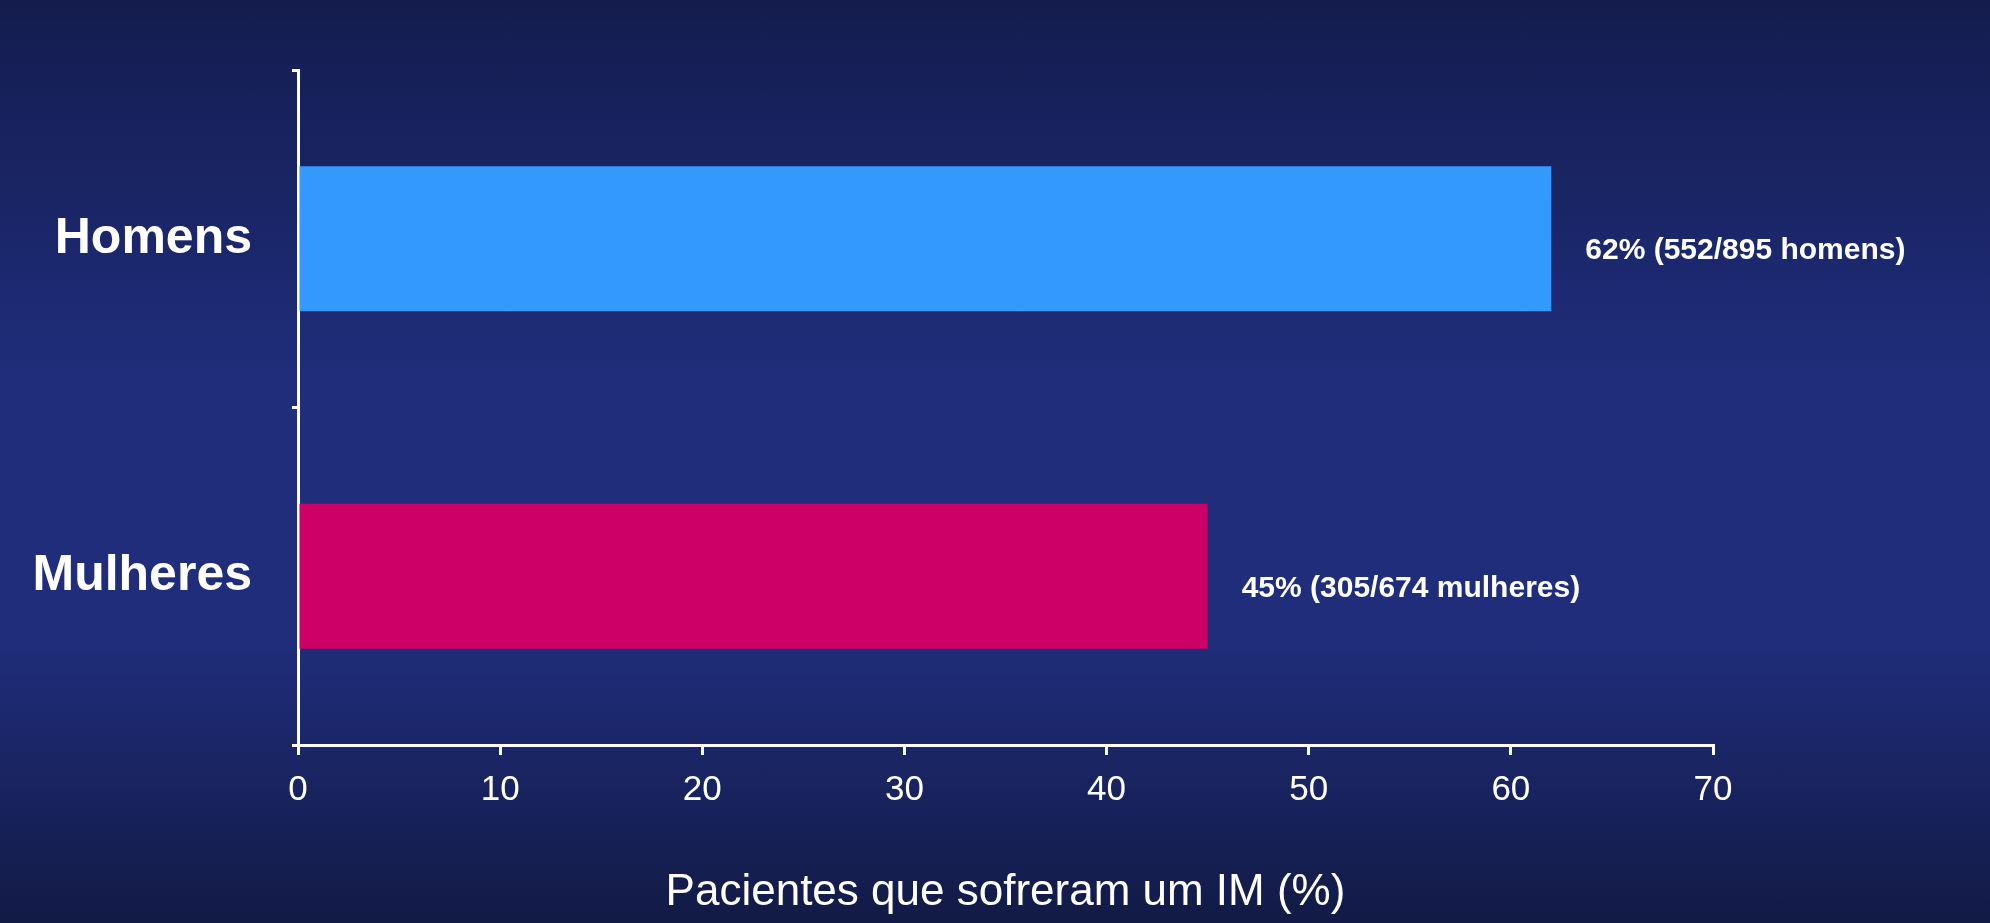  I want to click on x-tick-label: 10, so click(500, 787).